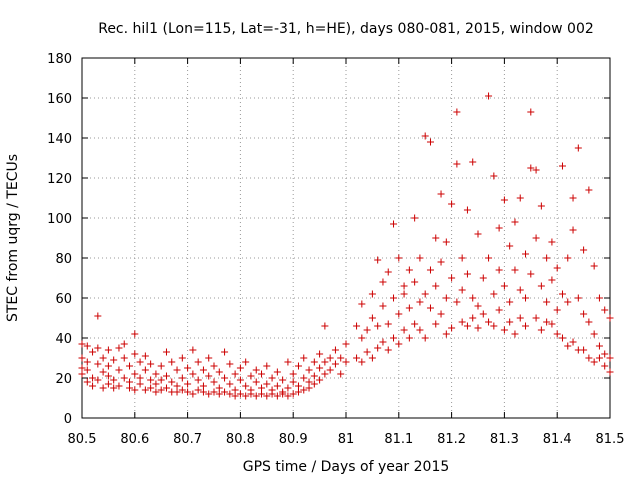 The image size is (640, 480). What do you see at coordinates (13, 238) in the screenshot?
I see `y-axis-label: STEC from uqrg / TECUs` at bounding box center [13, 238].